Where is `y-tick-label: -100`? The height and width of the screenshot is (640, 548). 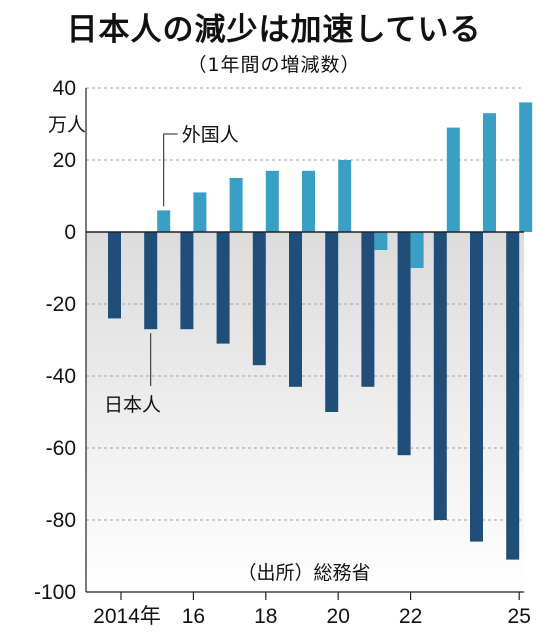
y-tick-label: -100 is located at coordinates (55, 592).